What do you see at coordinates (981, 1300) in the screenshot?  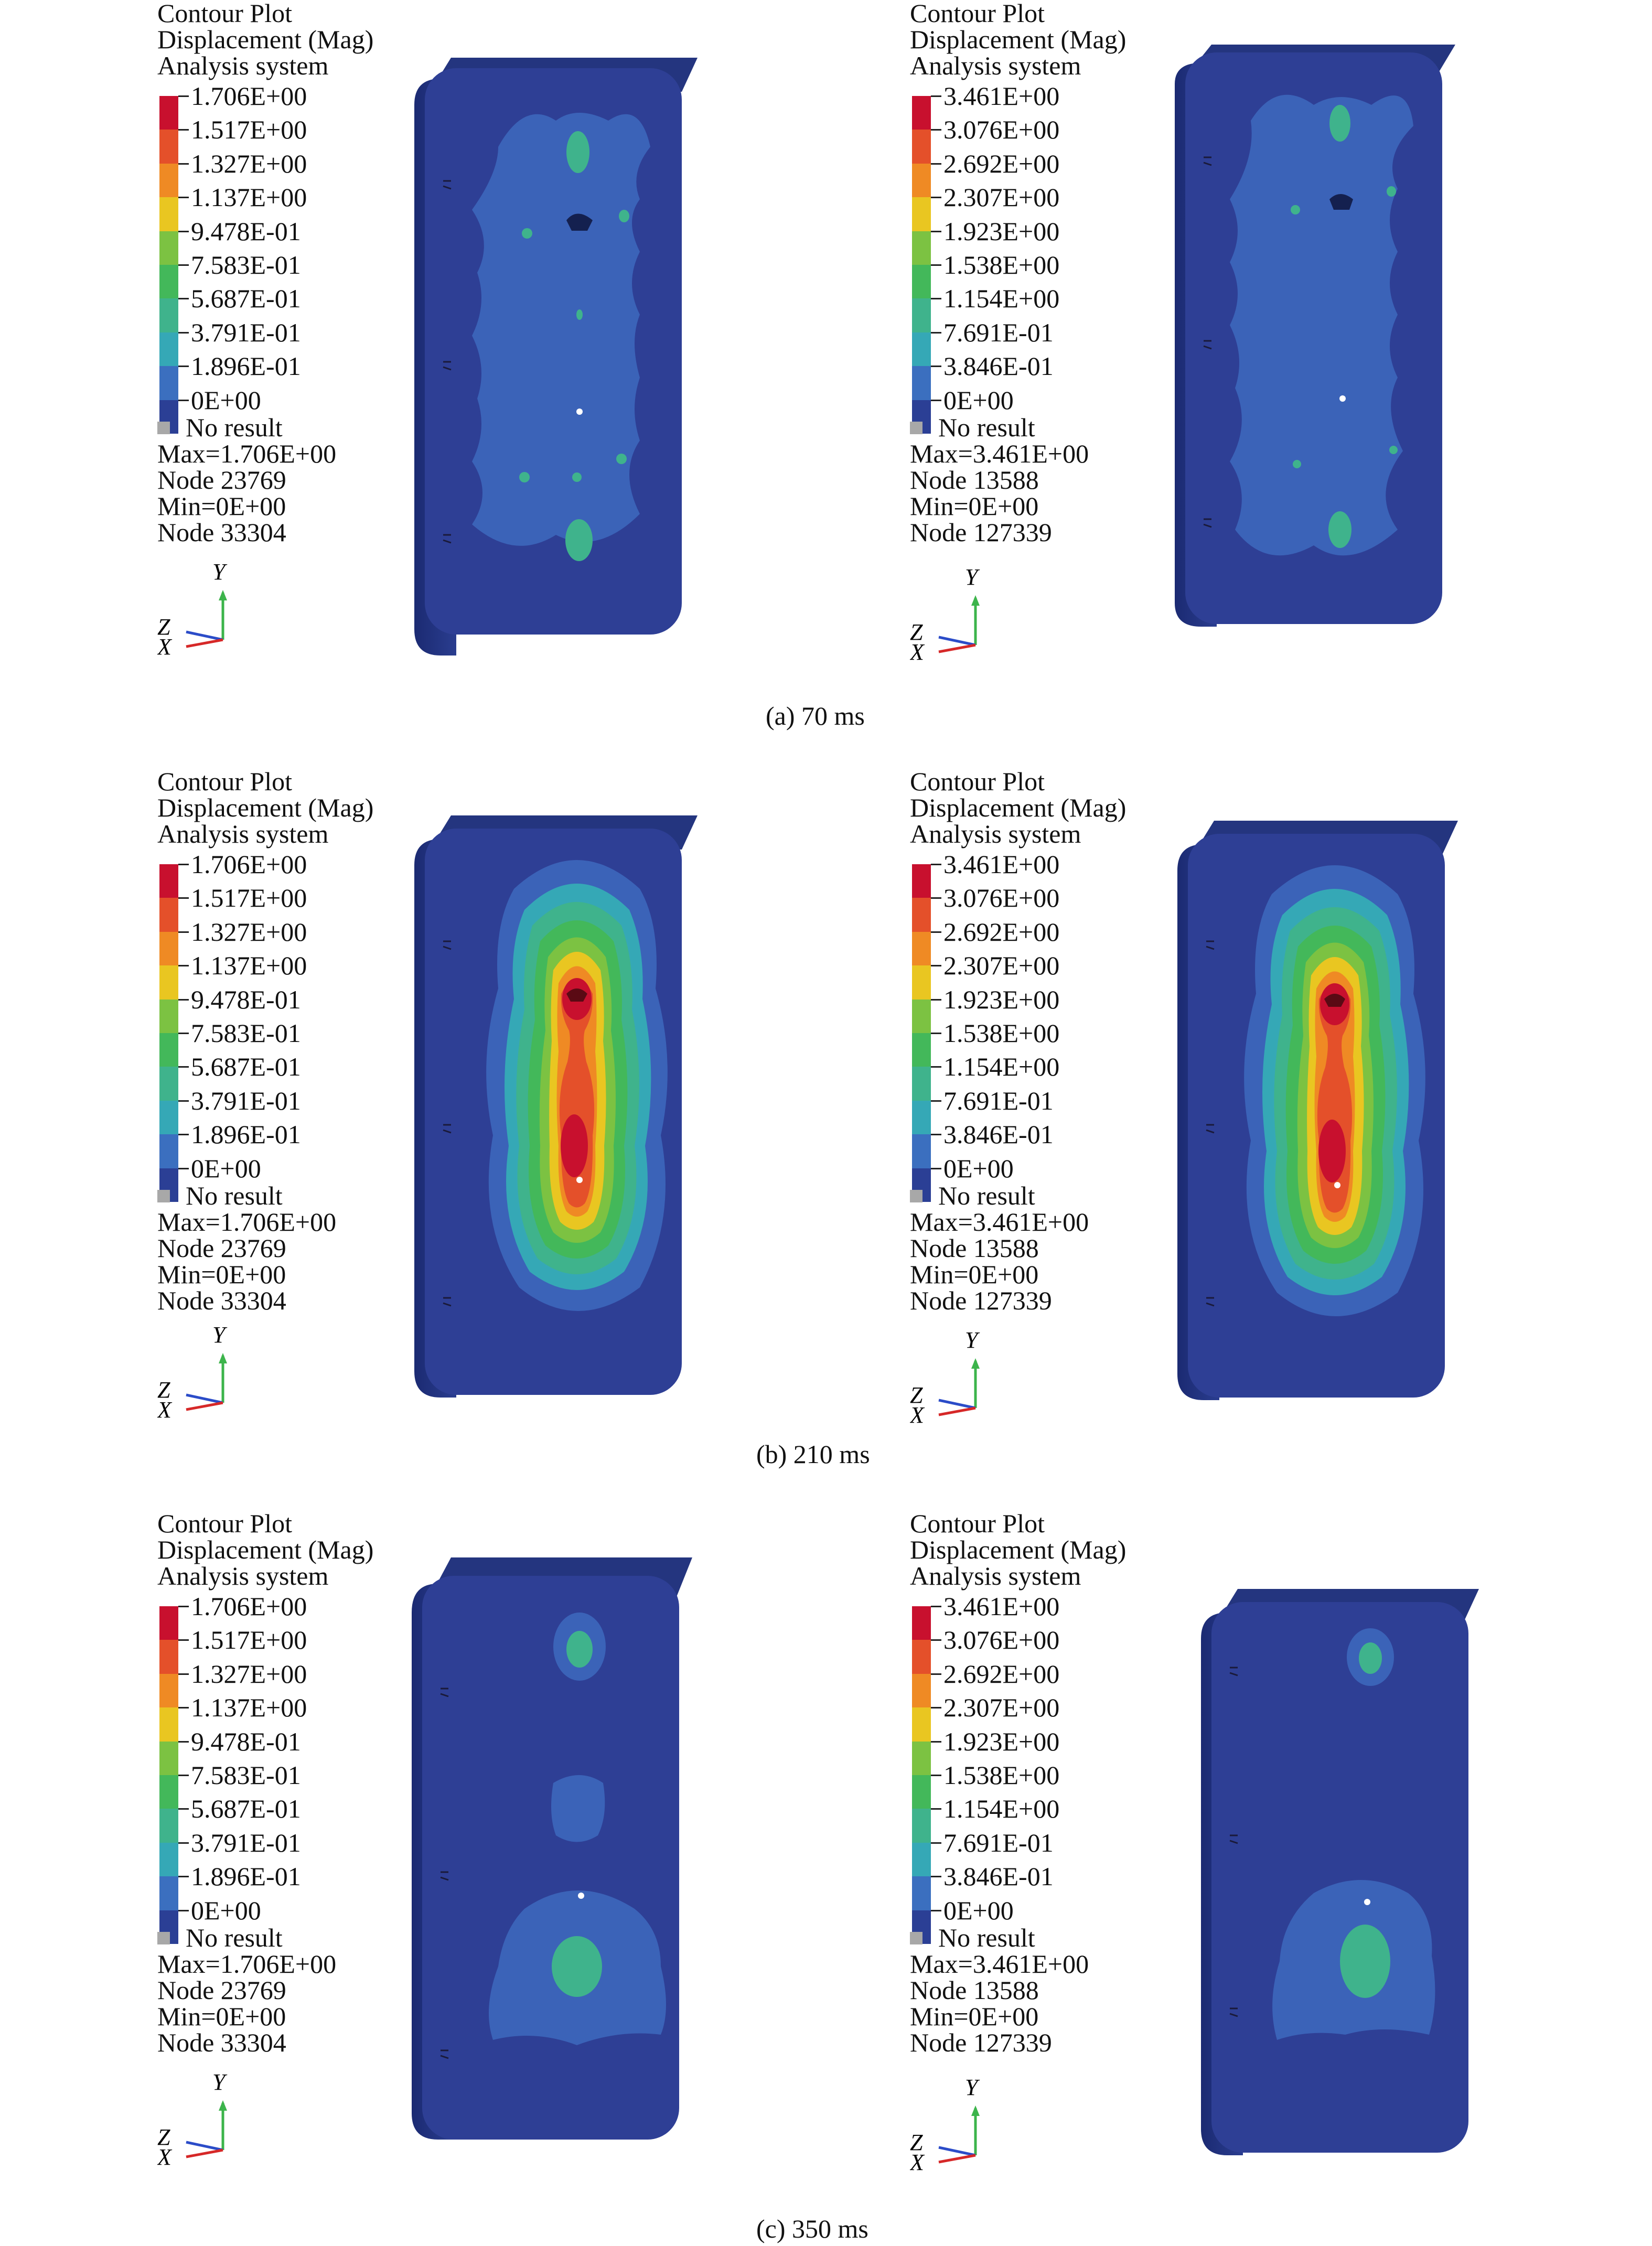 I see `min-node: Node 127339` at bounding box center [981, 1300].